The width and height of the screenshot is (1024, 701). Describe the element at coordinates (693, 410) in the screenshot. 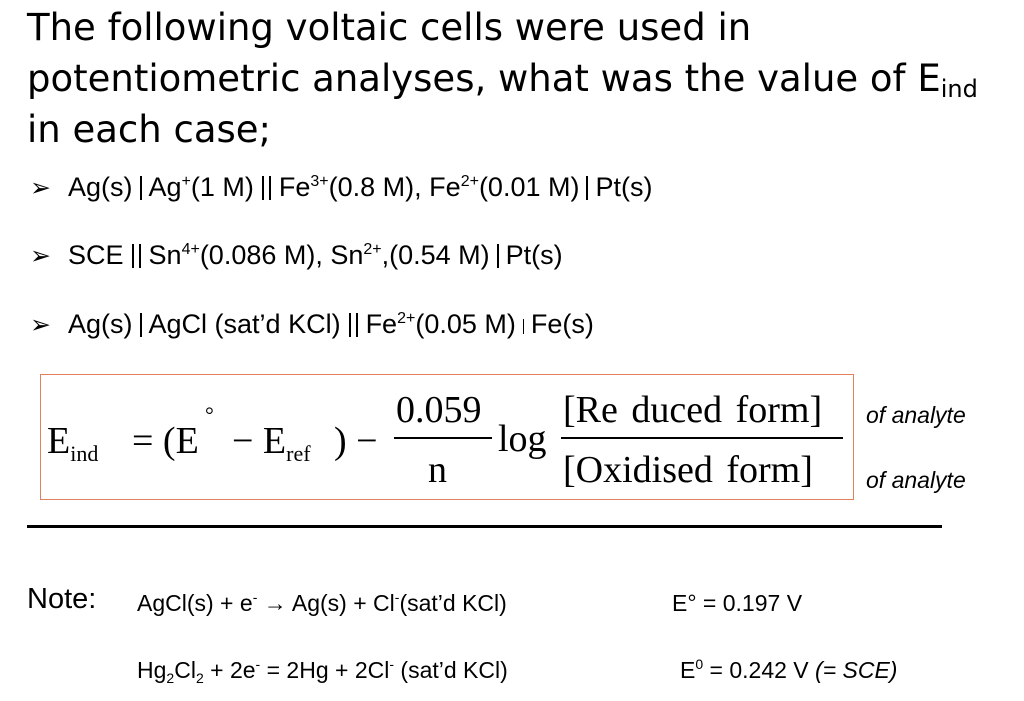

I see `reduced-form: [Re duced form]` at that location.